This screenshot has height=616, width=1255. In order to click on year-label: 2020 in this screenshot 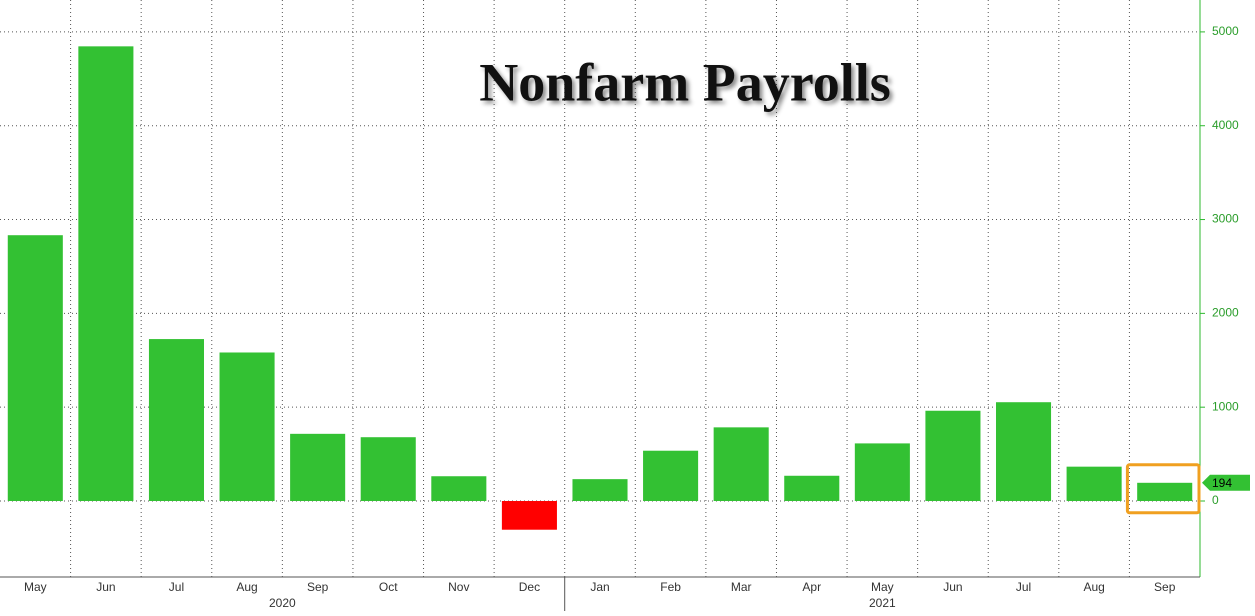, I will do `click(282, 603)`.